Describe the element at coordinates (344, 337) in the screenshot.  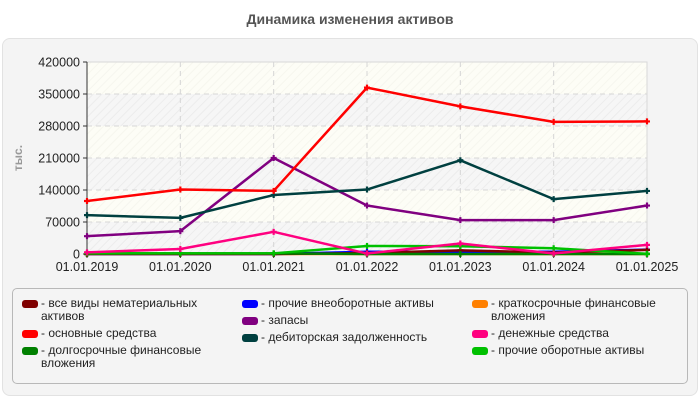
I see `legend-label: - дебиторская задолженность` at that location.